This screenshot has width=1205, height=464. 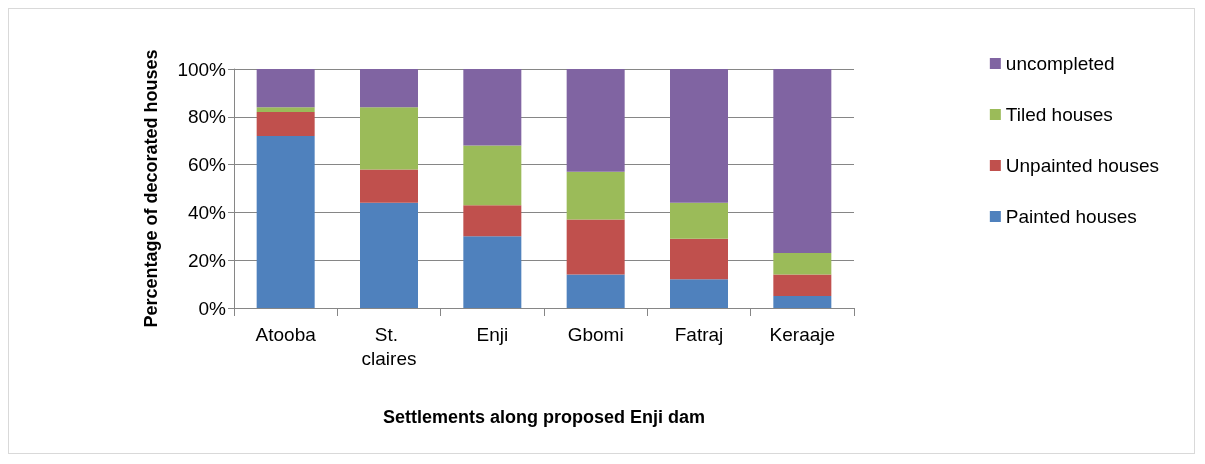 What do you see at coordinates (544, 417) in the screenshot?
I see `x-axis-title: Settlements along proposed Enji dam` at bounding box center [544, 417].